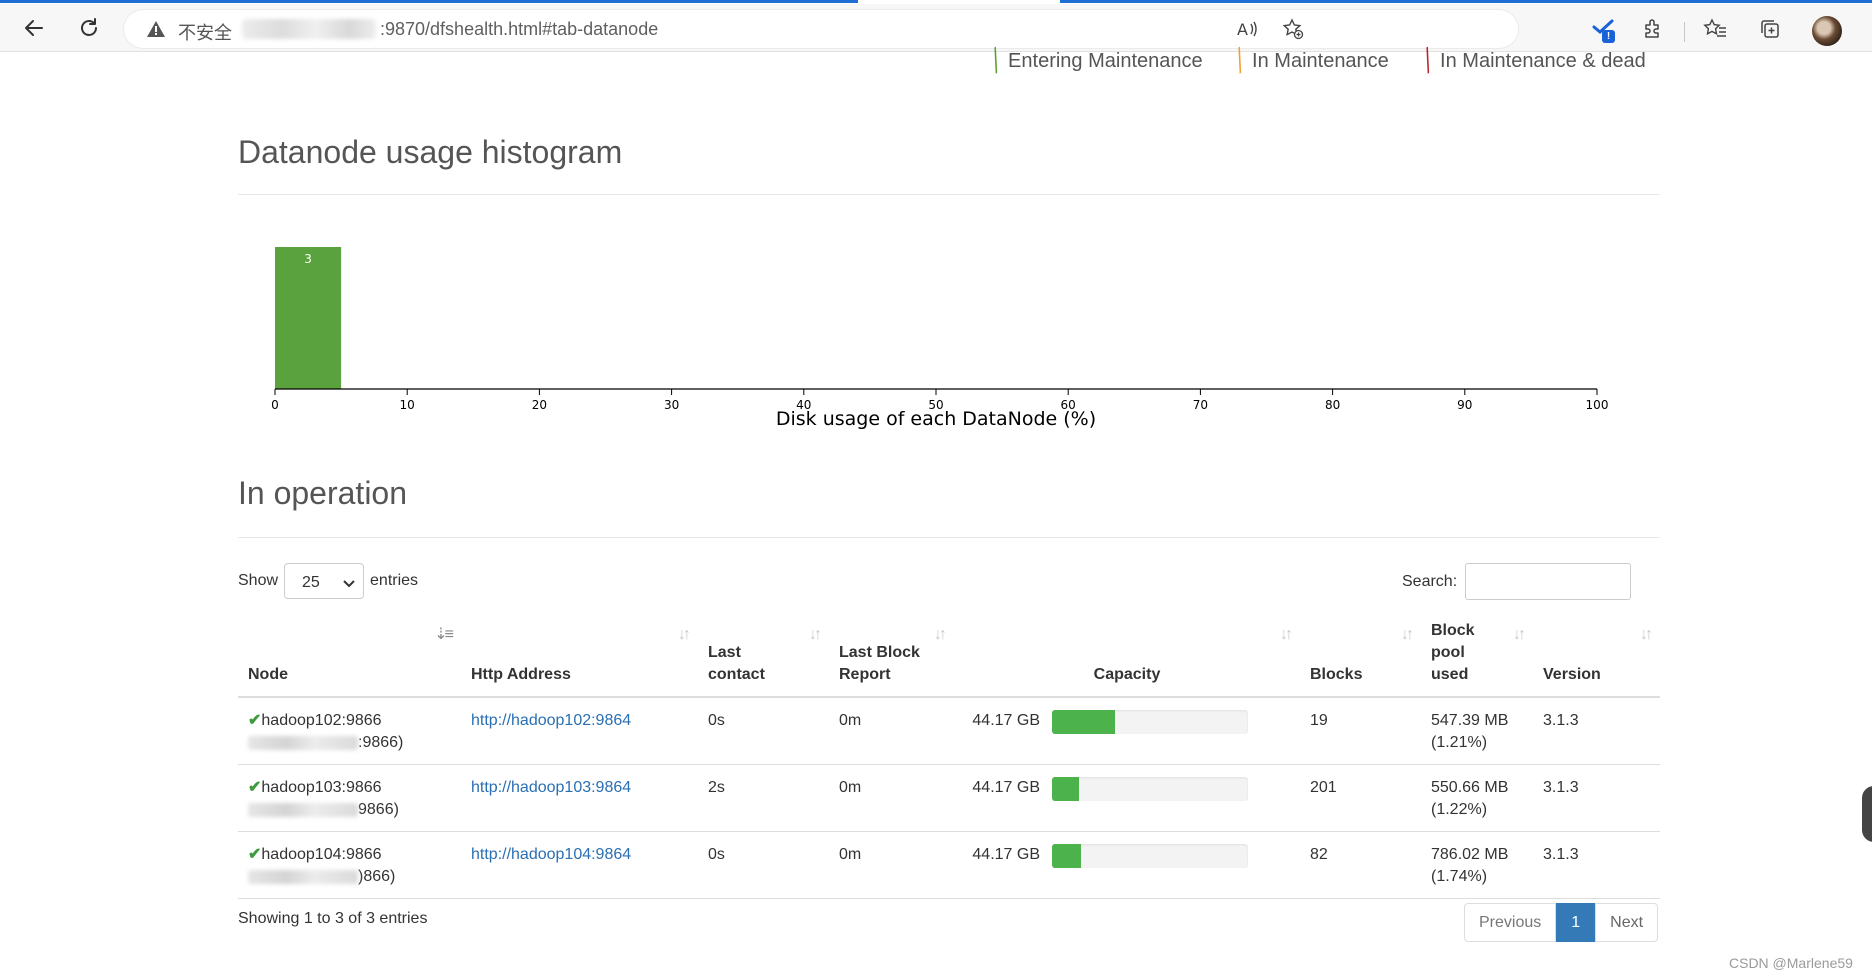 This screenshot has height=979, width=1872. I want to click on profile-avatar, so click(1827, 31).